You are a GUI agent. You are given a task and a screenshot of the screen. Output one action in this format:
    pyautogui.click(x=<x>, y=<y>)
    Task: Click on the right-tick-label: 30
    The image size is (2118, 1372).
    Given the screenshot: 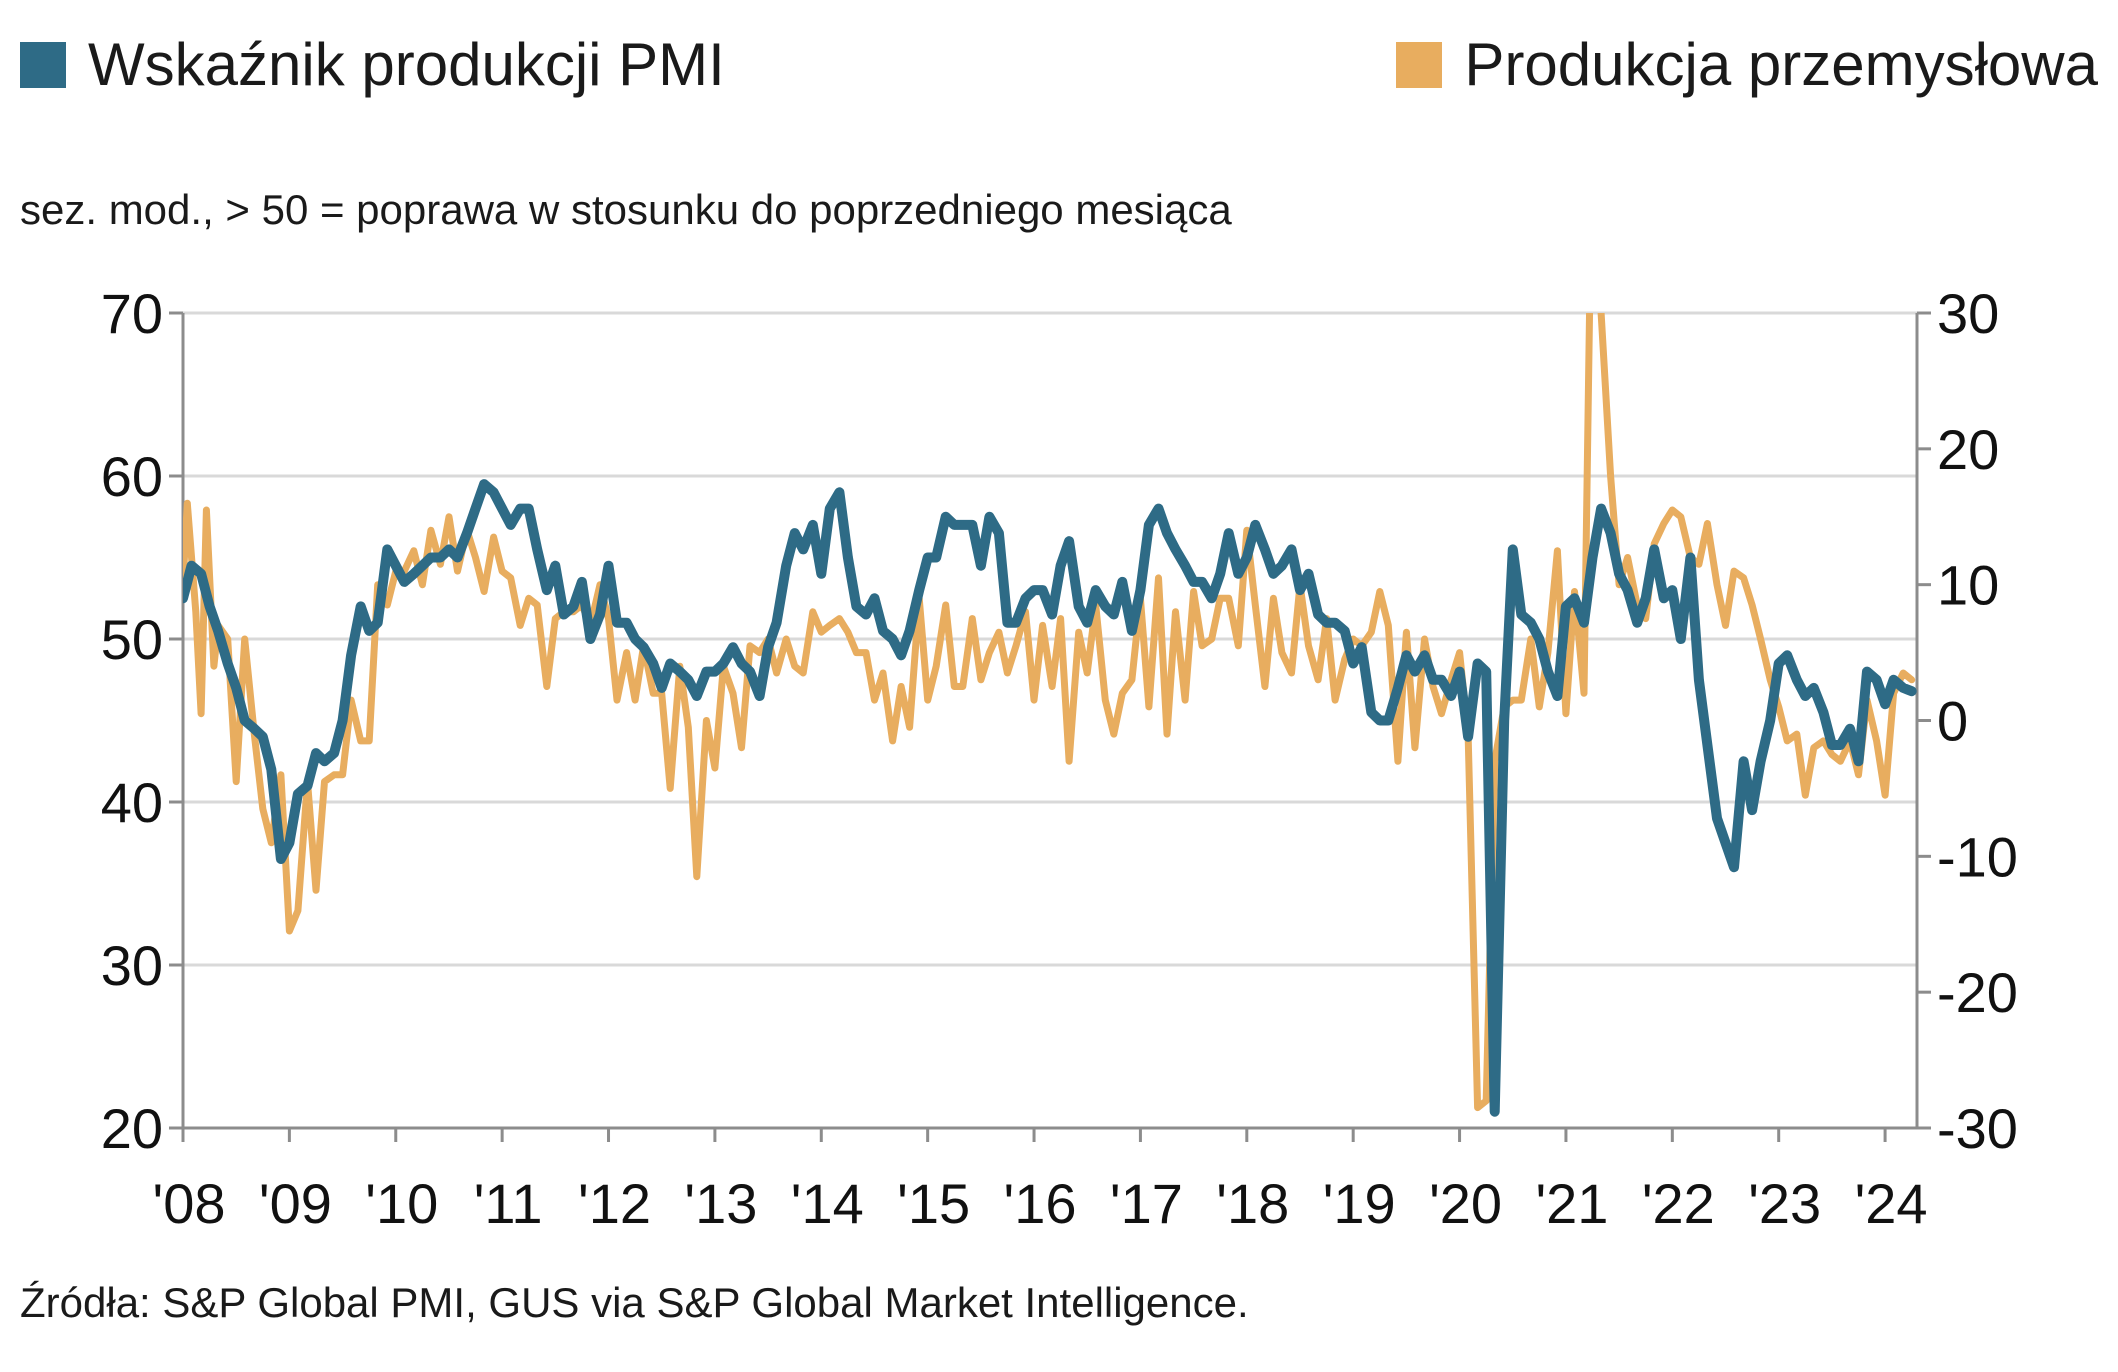 What is the action you would take?
    pyautogui.click(x=1968, y=313)
    